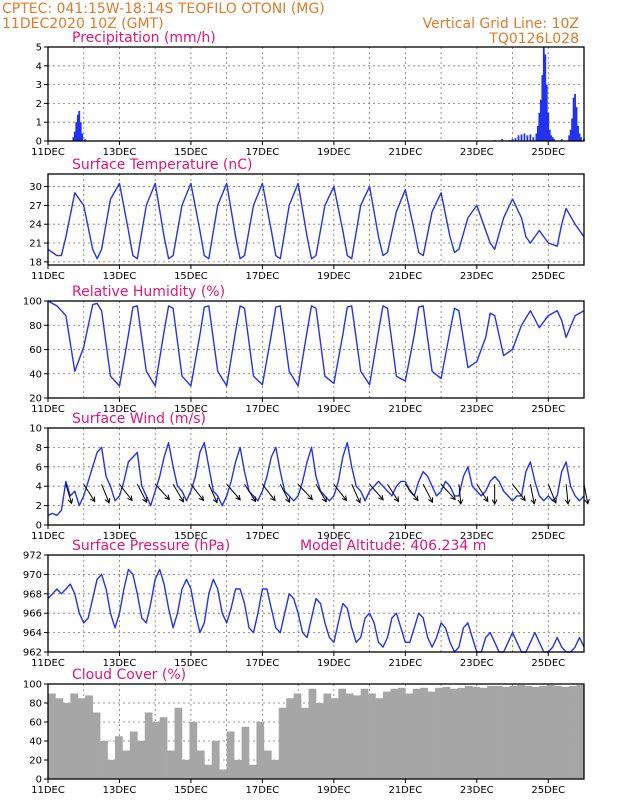 This screenshot has width=618, height=800. I want to click on header-grid-note: Vertical Grid Line: 10Z, so click(501, 24).